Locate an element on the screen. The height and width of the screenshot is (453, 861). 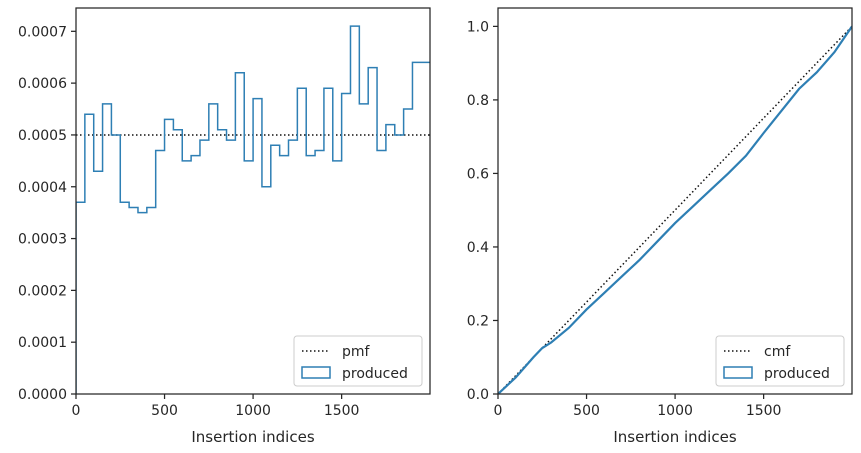
y-tick-label: 0.8 is located at coordinates (478, 101).